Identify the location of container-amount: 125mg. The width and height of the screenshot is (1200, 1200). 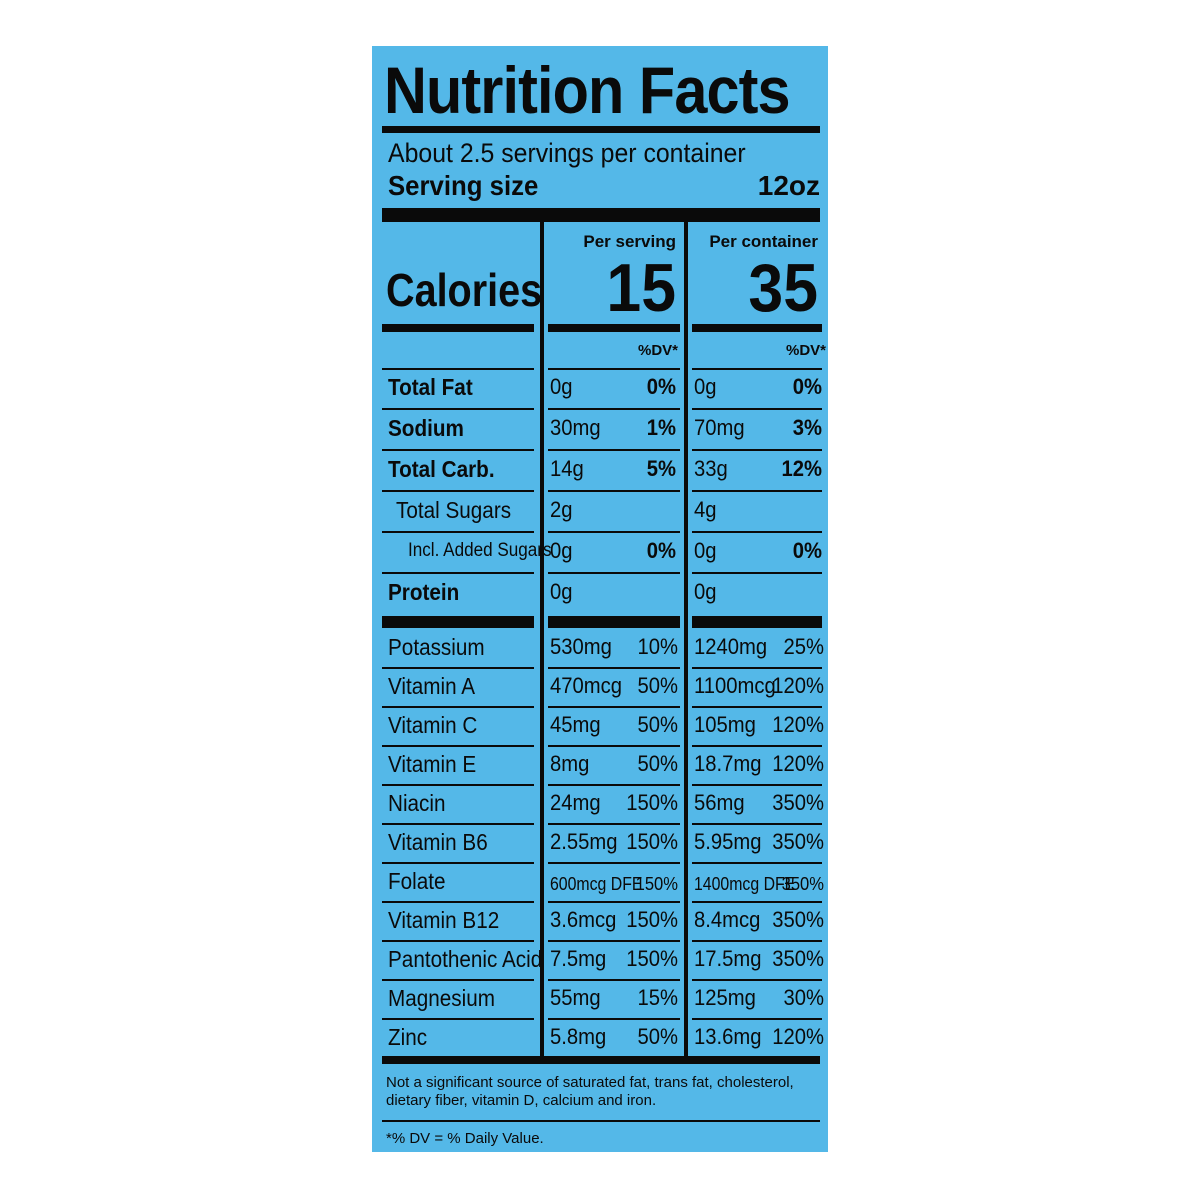
(725, 997).